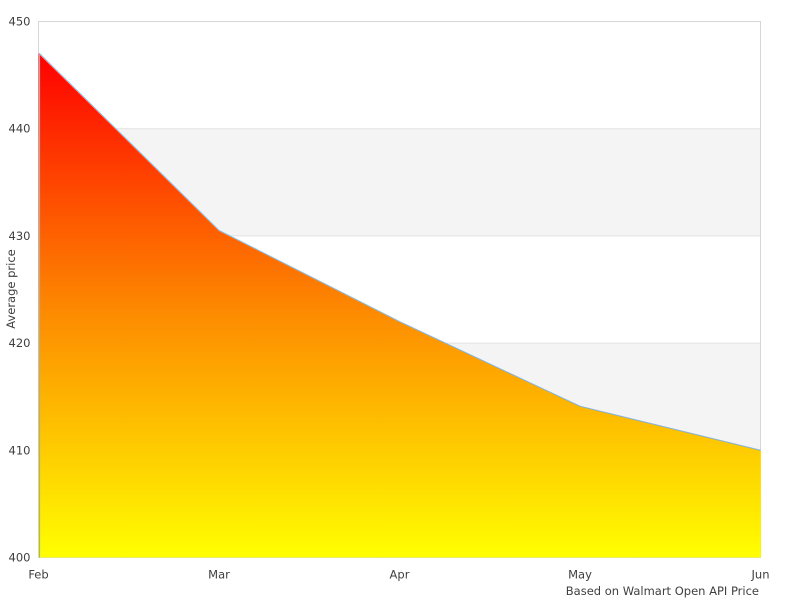  What do you see at coordinates (11, 289) in the screenshot?
I see `y-axis-title: Average price` at bounding box center [11, 289].